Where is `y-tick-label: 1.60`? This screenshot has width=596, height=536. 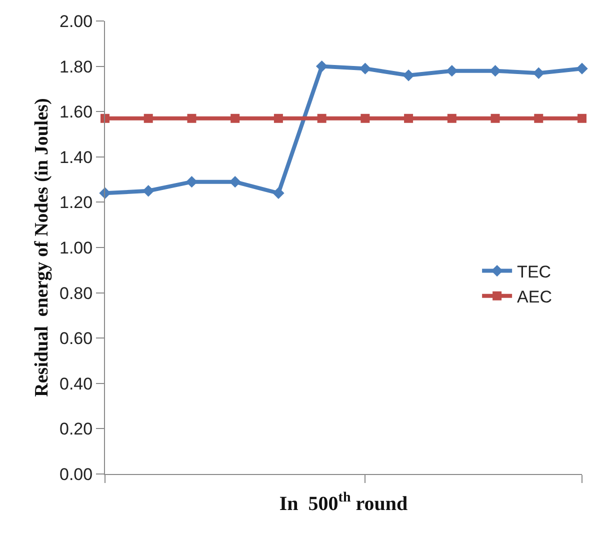 y-tick-label: 1.60 is located at coordinates (76, 112).